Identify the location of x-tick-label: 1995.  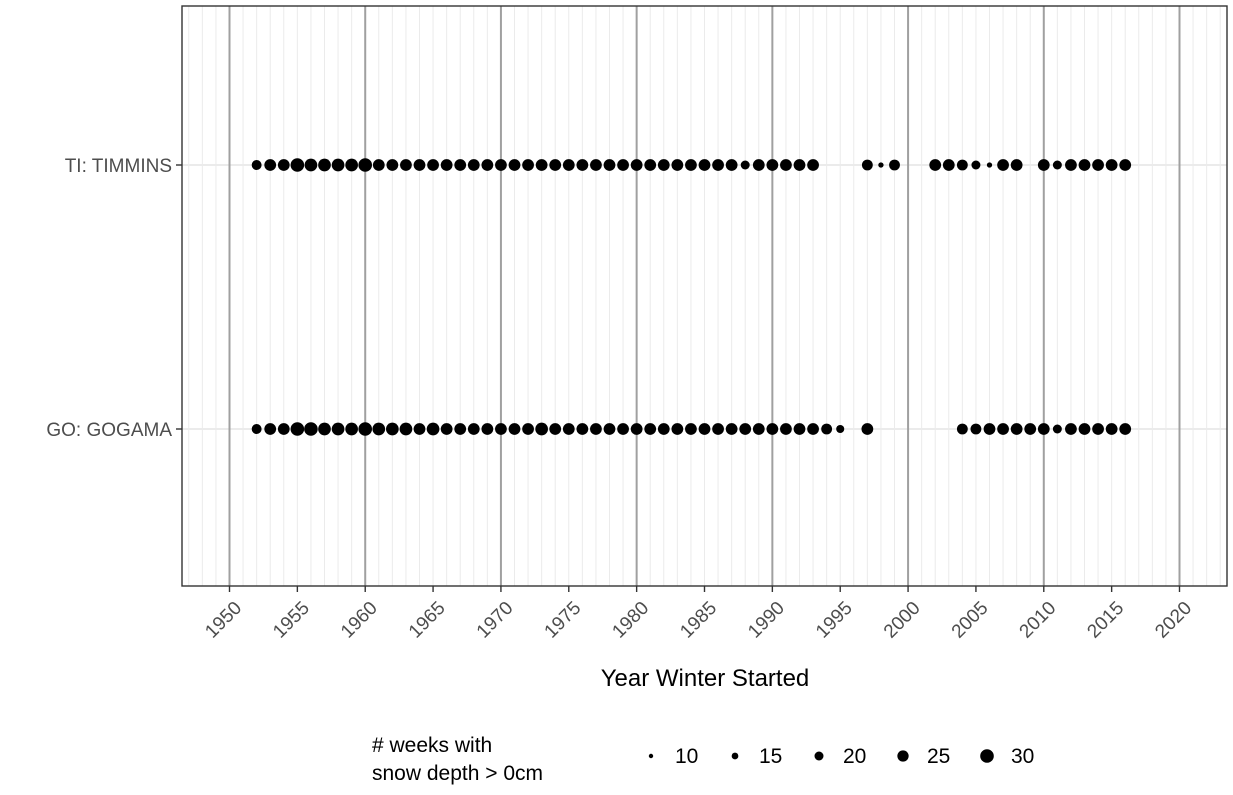
(834, 620).